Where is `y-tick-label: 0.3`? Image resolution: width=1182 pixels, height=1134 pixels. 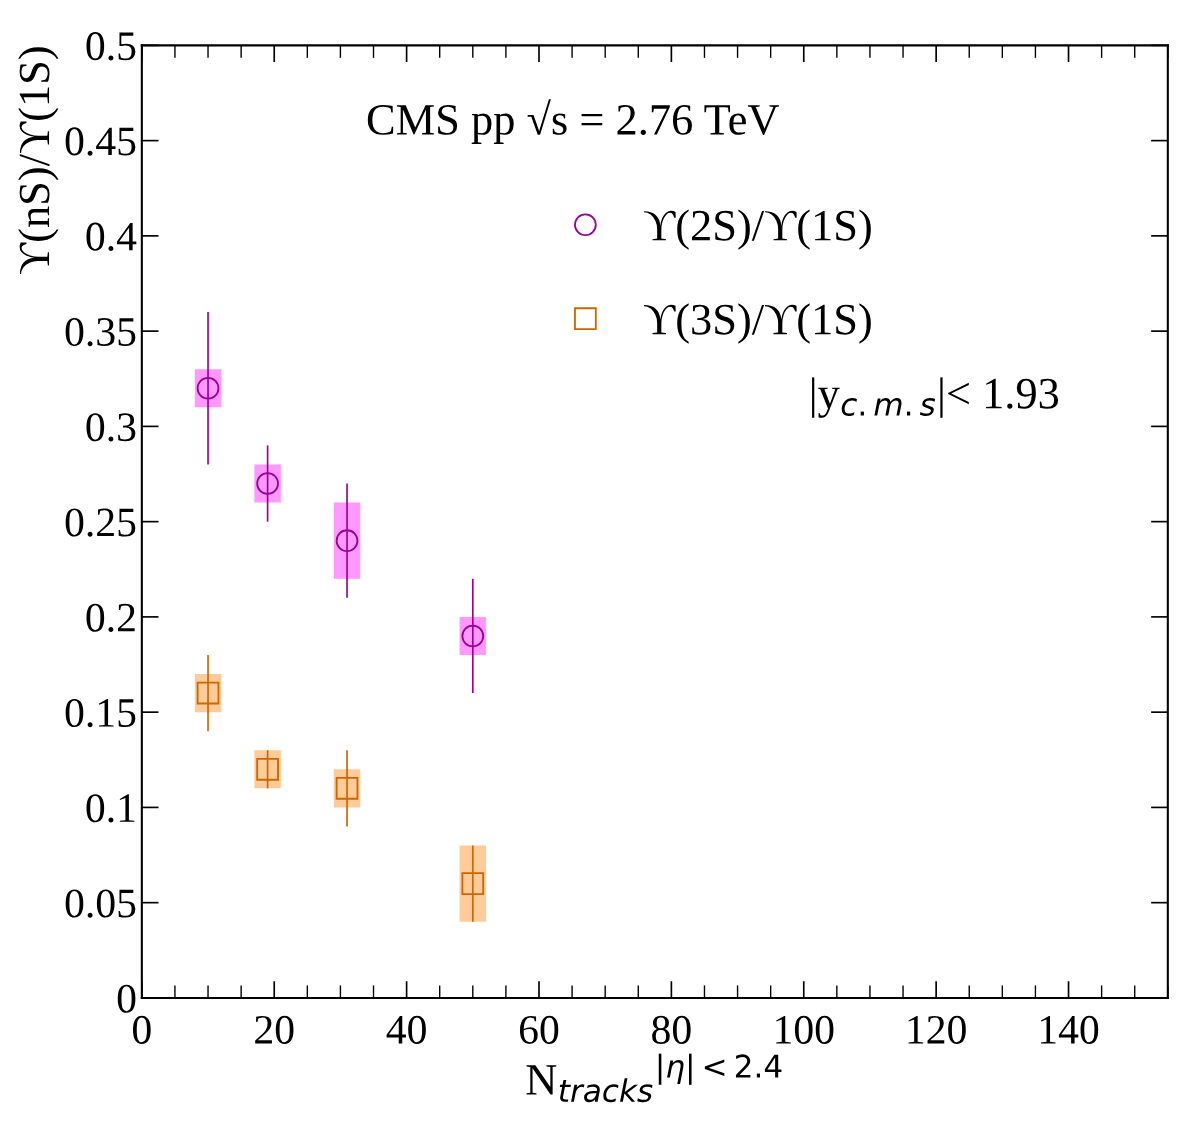 y-tick-label: 0.3 is located at coordinates (111, 427).